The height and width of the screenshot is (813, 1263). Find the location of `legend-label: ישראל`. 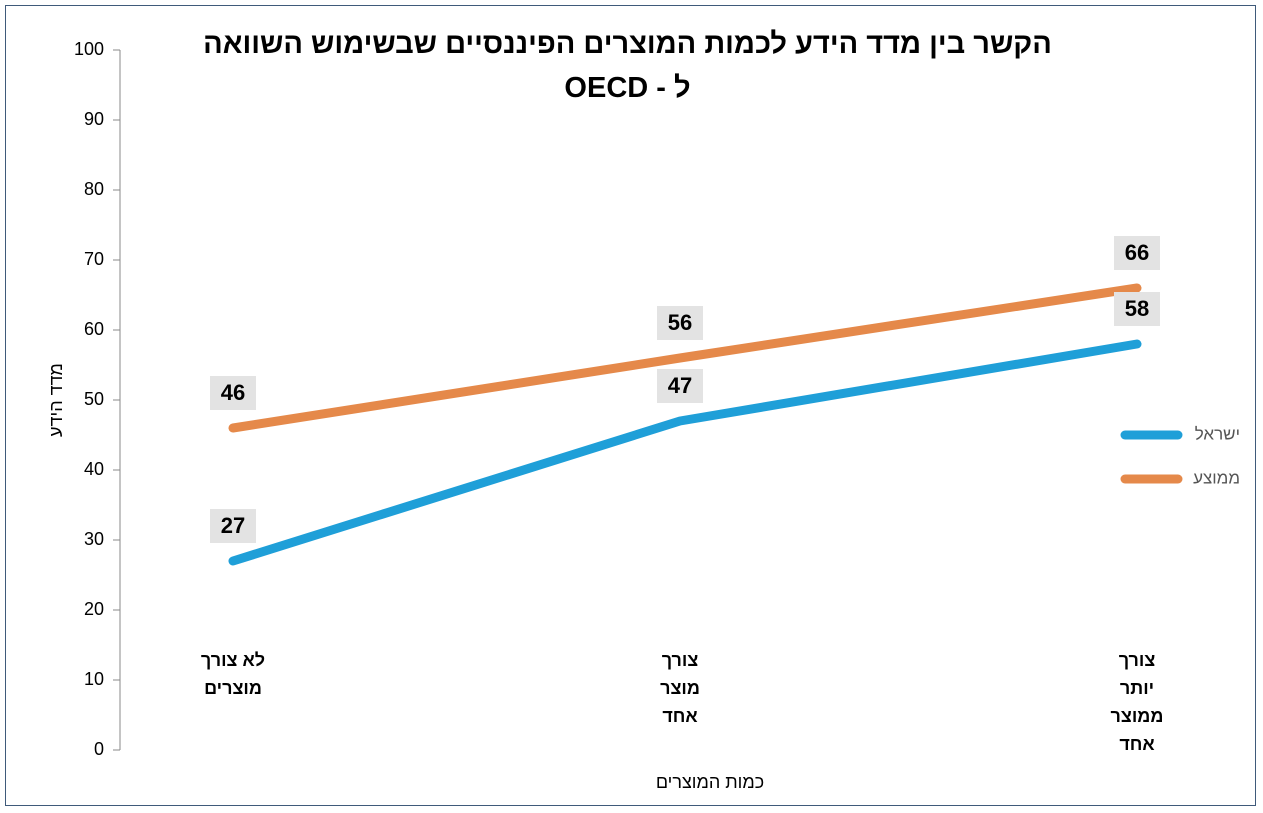

legend-label: ישראל is located at coordinates (1217, 433).